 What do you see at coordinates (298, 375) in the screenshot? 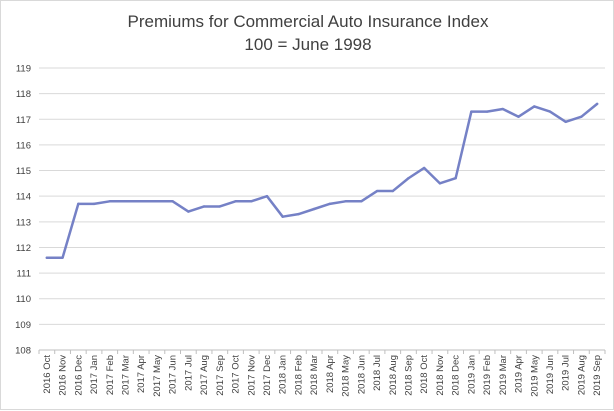
I see `x-tick-label: 2018 Feb` at bounding box center [298, 375].